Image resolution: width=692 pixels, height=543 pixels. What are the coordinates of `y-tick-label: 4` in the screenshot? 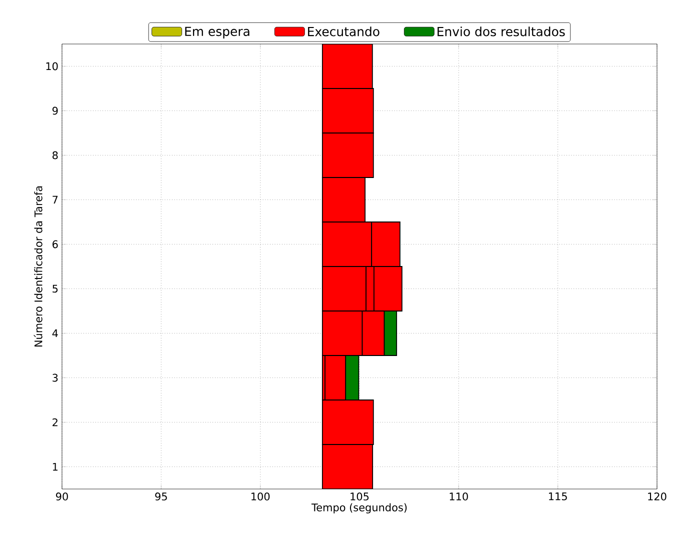 It's located at (55, 333).